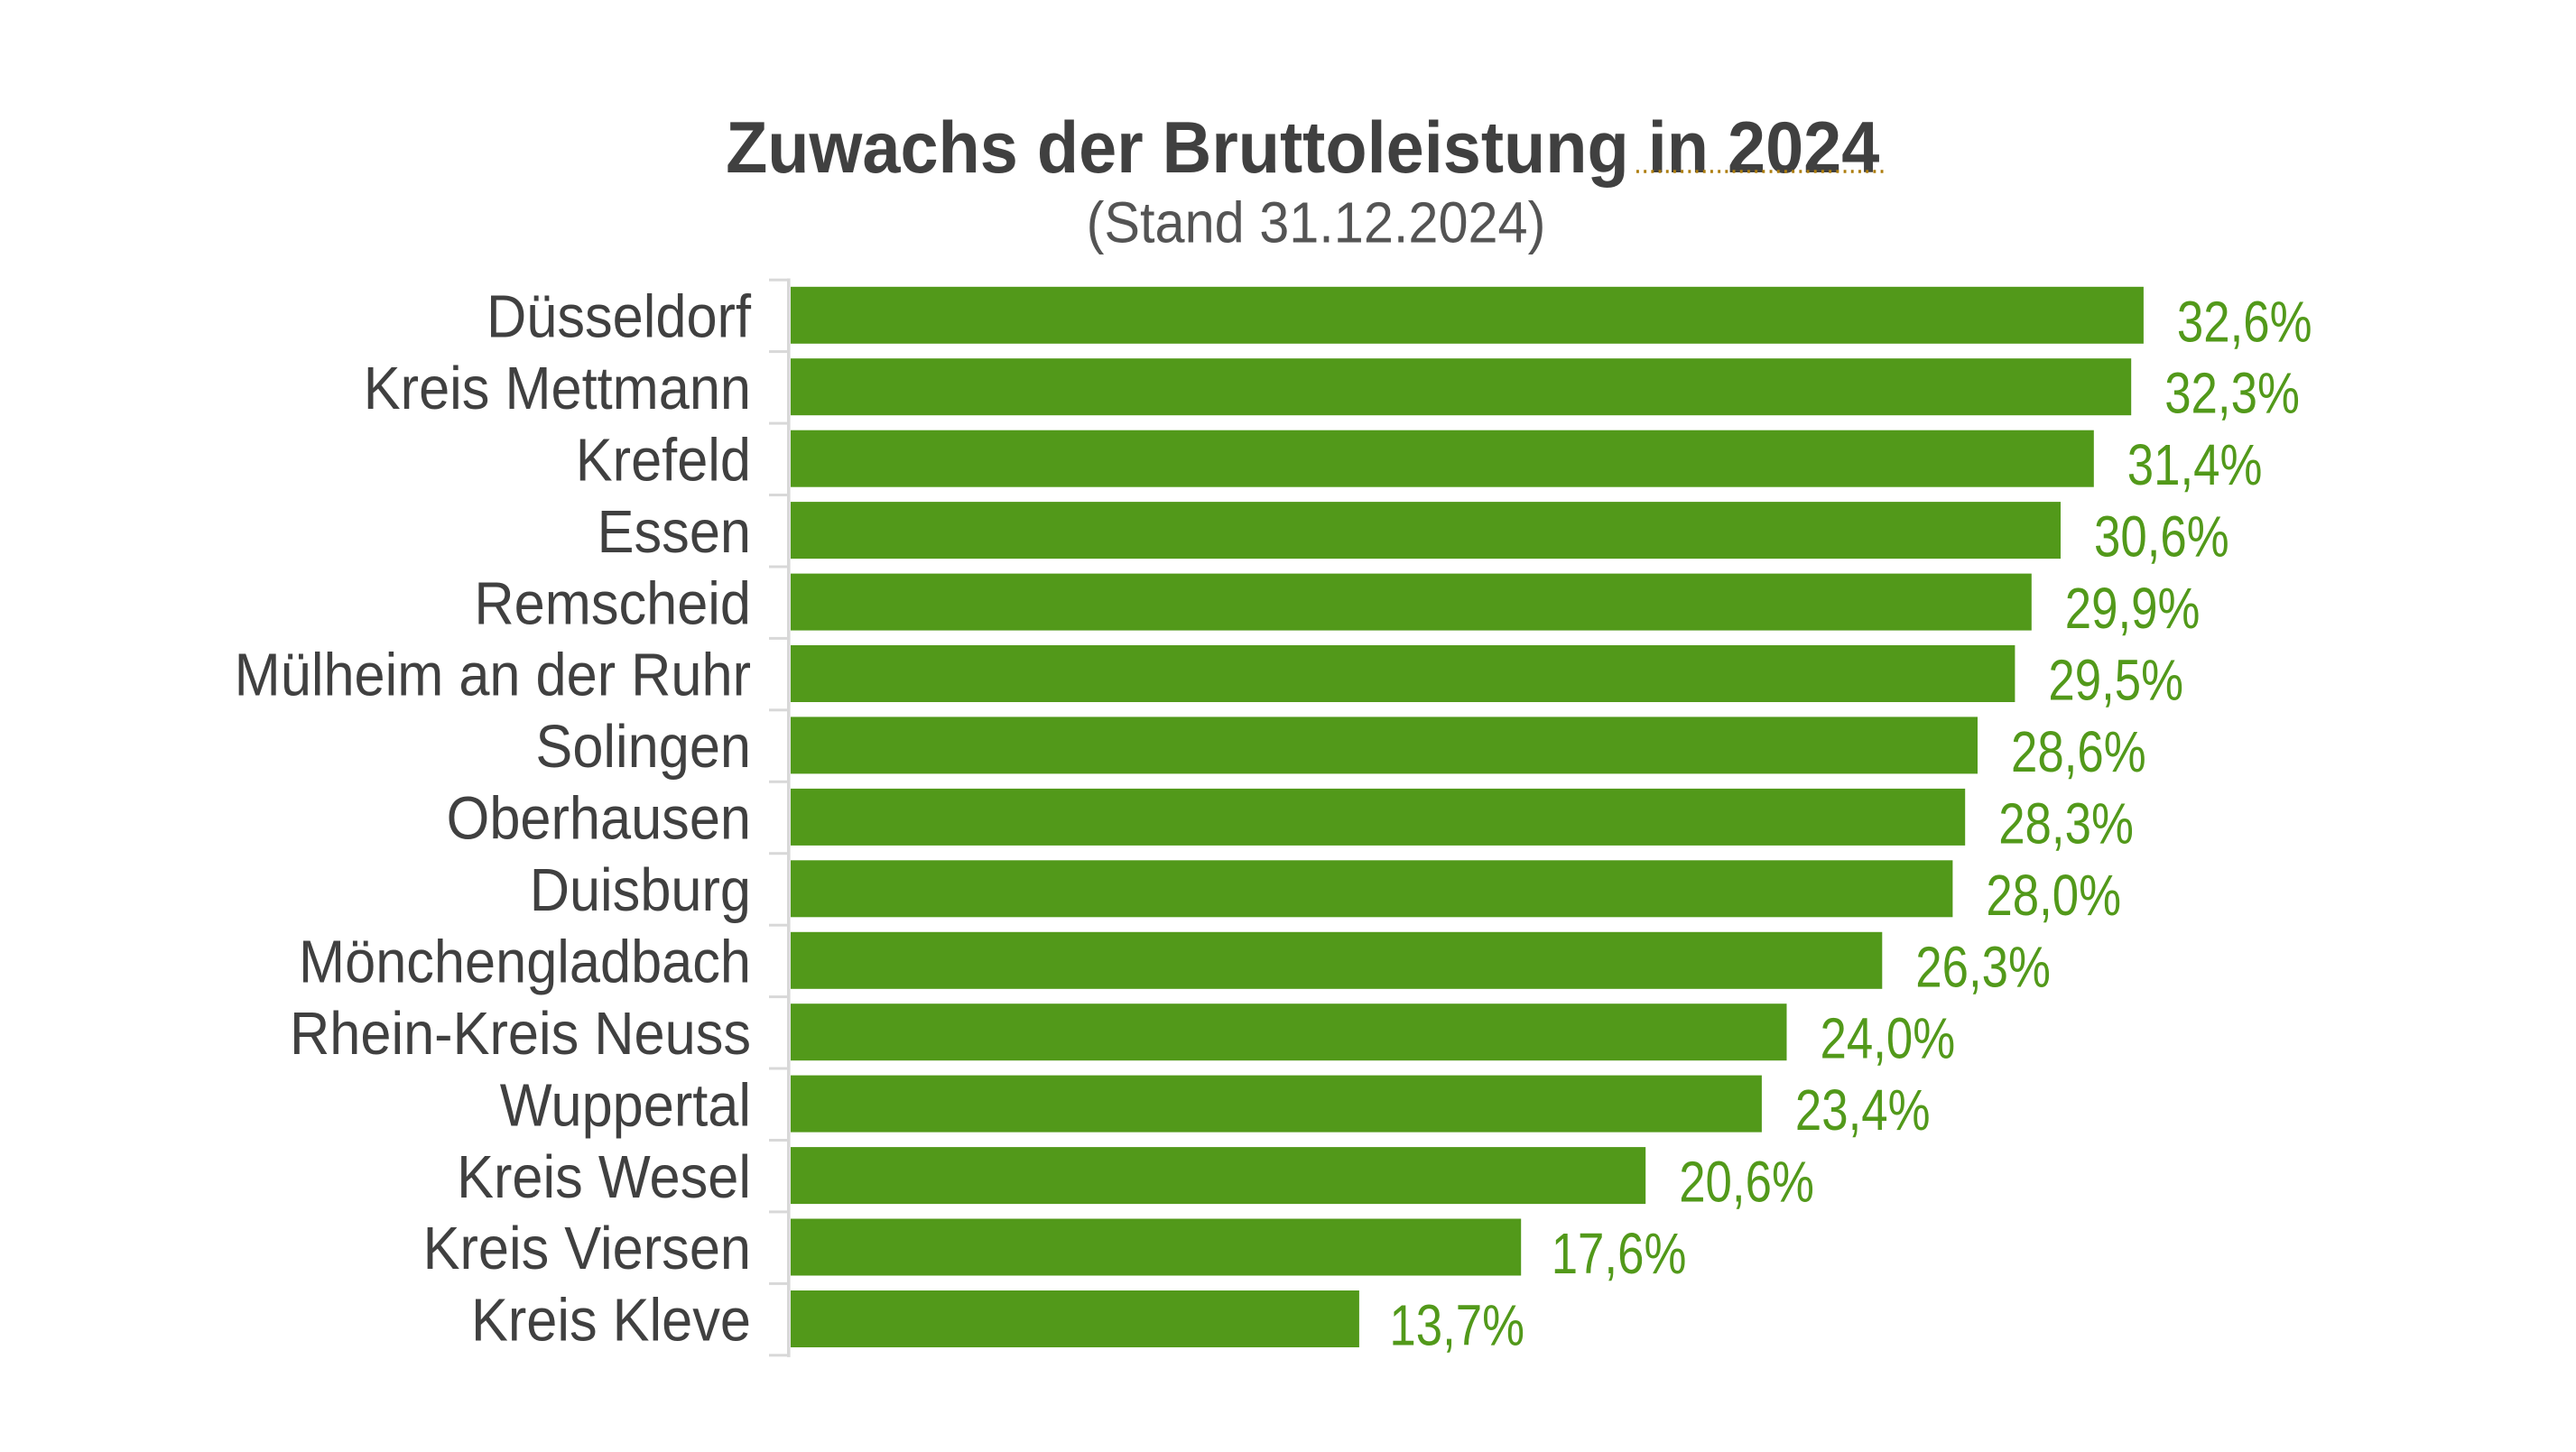  Describe the element at coordinates (641, 890) in the screenshot. I see `svg-text: Duisburg` at that location.